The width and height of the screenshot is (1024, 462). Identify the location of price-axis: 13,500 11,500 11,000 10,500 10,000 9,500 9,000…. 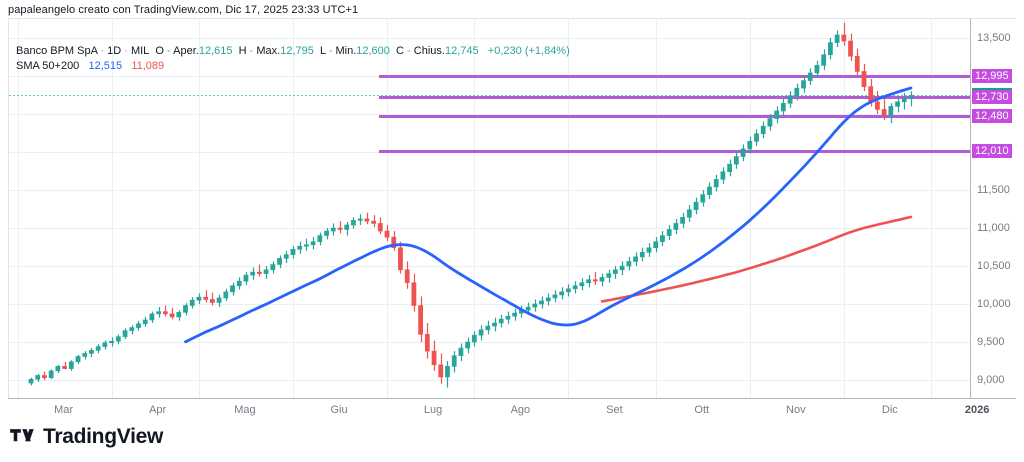
(993, 208).